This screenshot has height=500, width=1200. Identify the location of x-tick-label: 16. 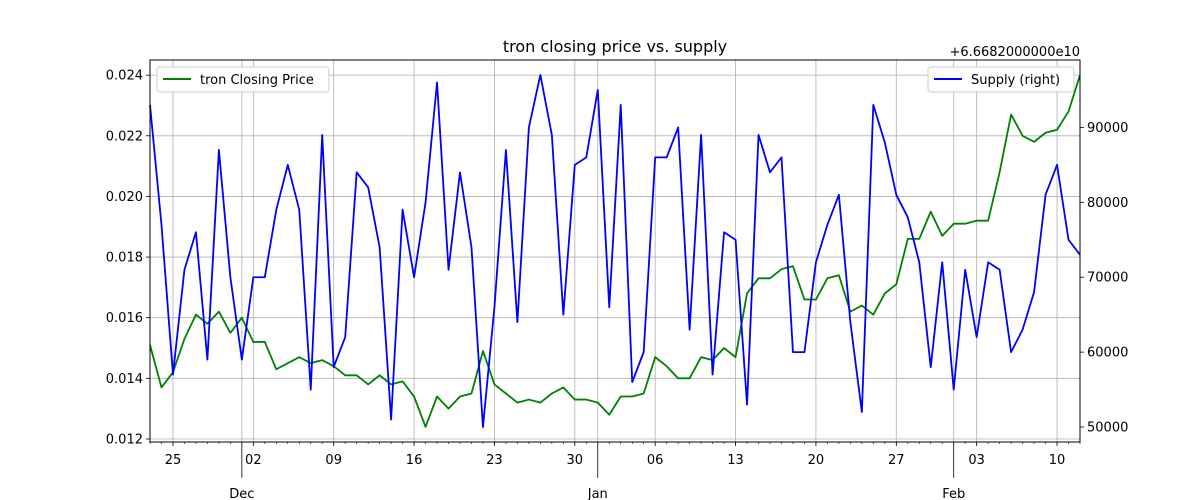
(414, 460).